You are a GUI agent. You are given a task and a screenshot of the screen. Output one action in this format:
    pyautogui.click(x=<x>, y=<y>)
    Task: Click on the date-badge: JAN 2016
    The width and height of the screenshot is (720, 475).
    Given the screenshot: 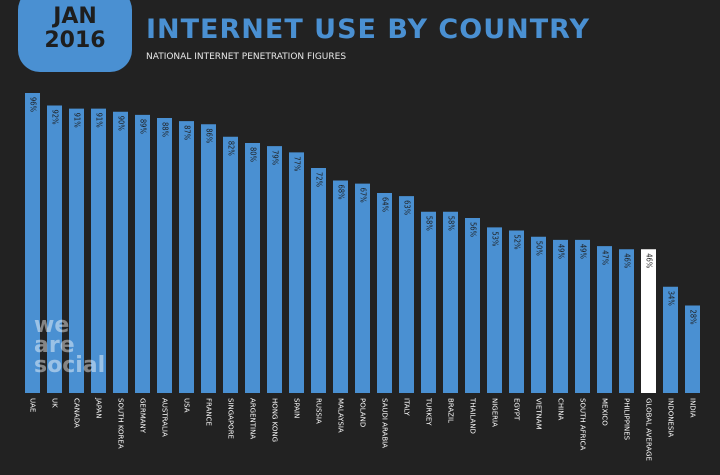 What is the action you would take?
    pyautogui.click(x=75, y=36)
    